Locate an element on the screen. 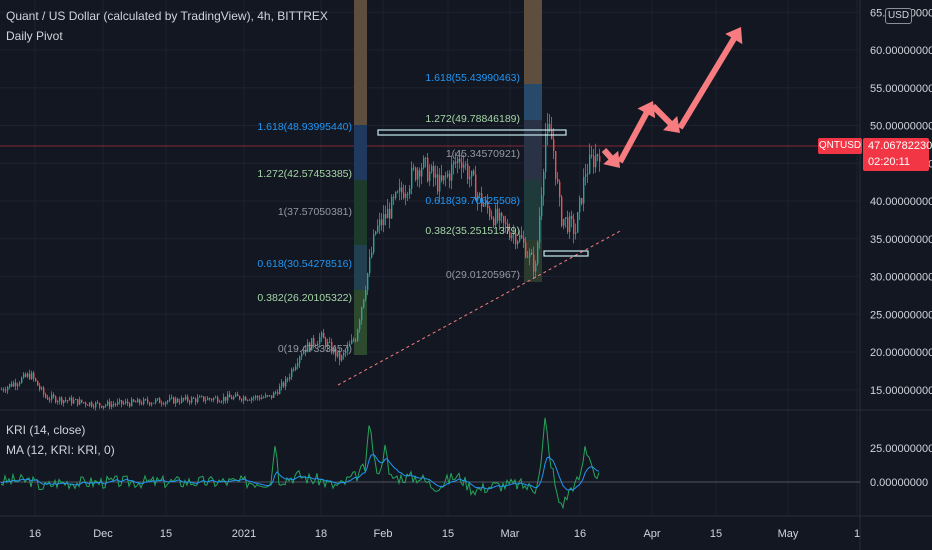 Image resolution: width=932 pixels, height=550 pixels. ma-line is located at coordinates (300, 472).